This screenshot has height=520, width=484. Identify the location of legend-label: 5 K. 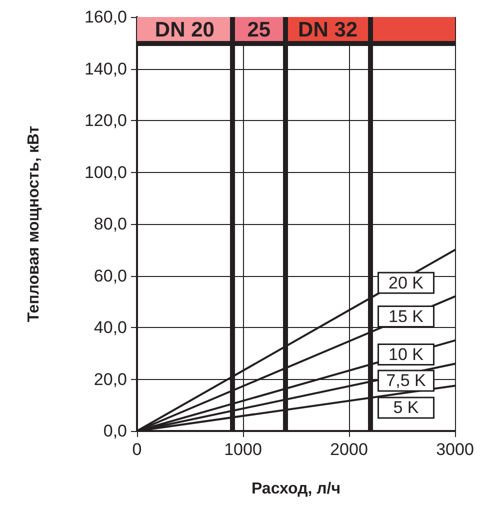
(406, 408).